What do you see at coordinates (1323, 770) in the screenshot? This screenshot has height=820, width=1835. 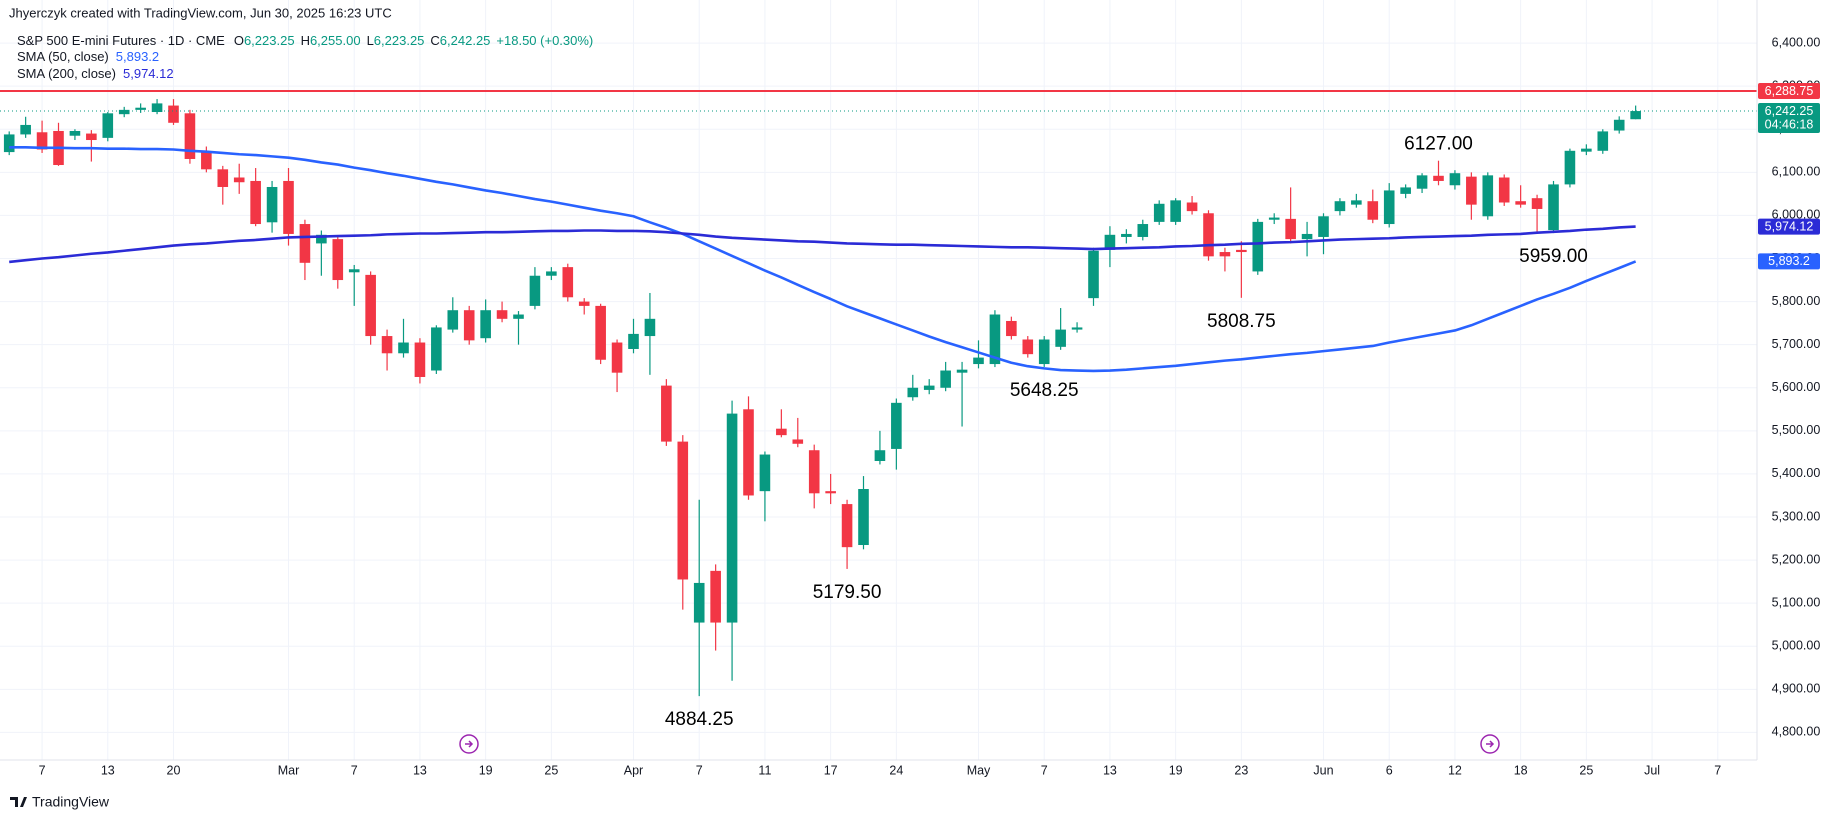 I see `x-tick-label: Jun` at bounding box center [1323, 770].